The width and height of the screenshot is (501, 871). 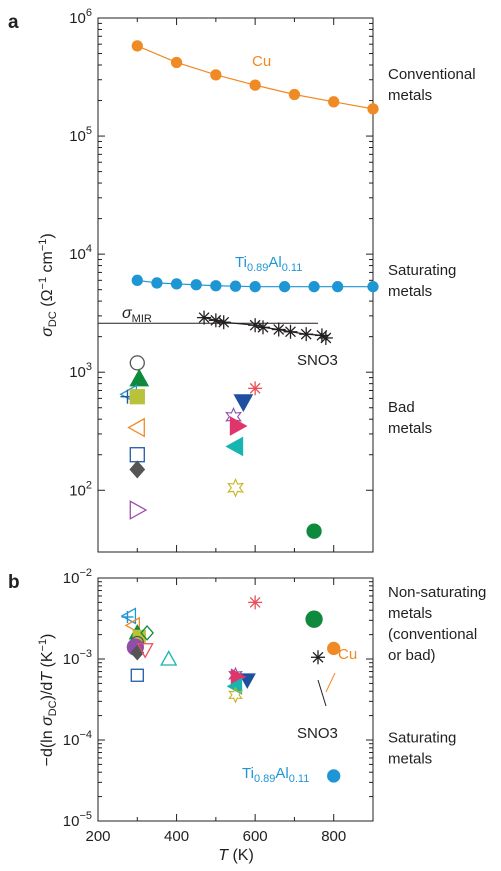 I want to click on panel-b-markers, so click(x=230, y=689).